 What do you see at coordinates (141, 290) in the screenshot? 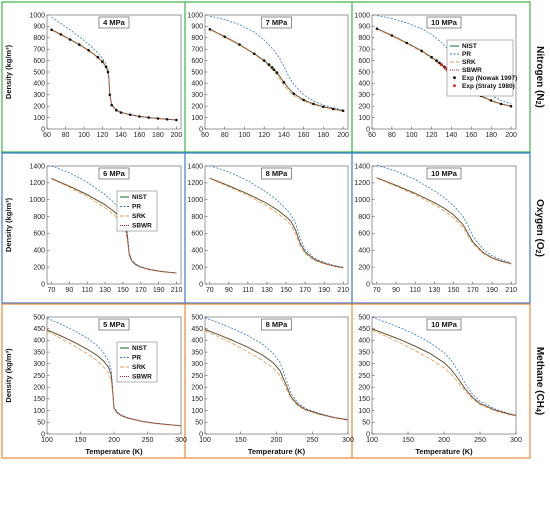
I see `x-tick-label: 170` at bounding box center [141, 290].